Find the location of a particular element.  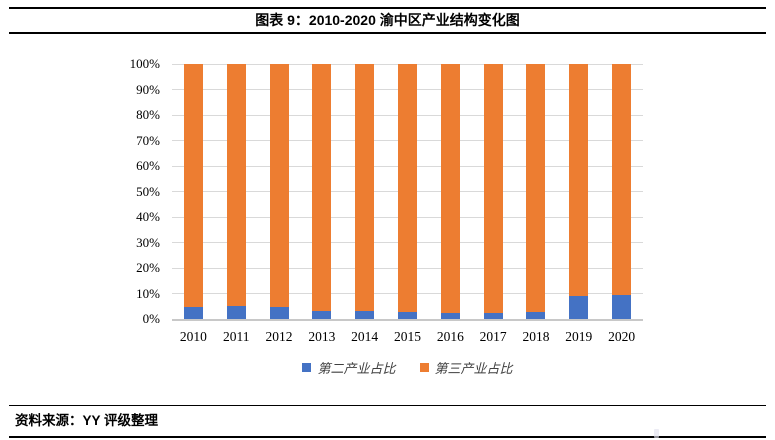

y-tick-label: 90% is located at coordinates (148, 89).